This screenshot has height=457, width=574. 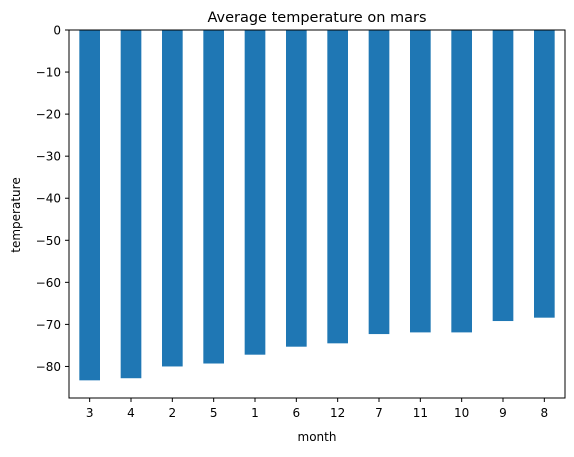 I want to click on y-tick-label: −40, so click(x=48, y=199).